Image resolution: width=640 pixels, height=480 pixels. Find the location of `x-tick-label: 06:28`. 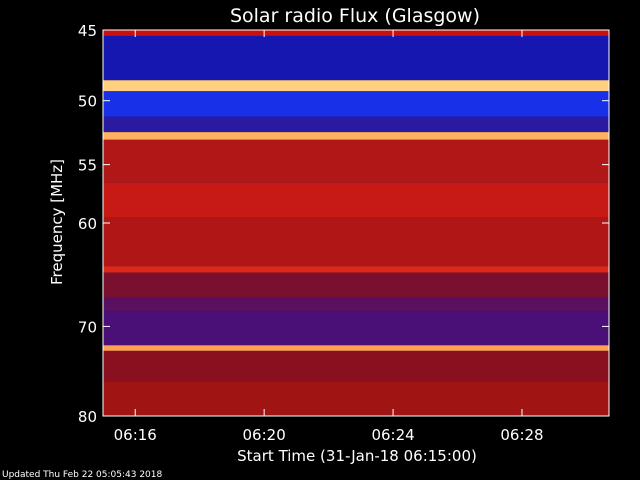

x-tick-label: 06:28 is located at coordinates (521, 435).